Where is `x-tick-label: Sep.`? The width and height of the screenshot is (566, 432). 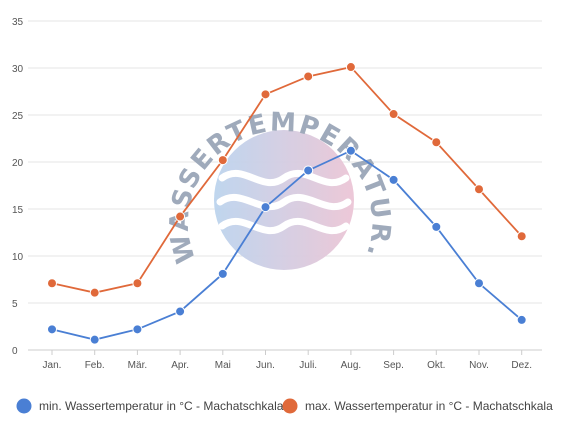 x-tick-label: Sep. is located at coordinates (393, 365).